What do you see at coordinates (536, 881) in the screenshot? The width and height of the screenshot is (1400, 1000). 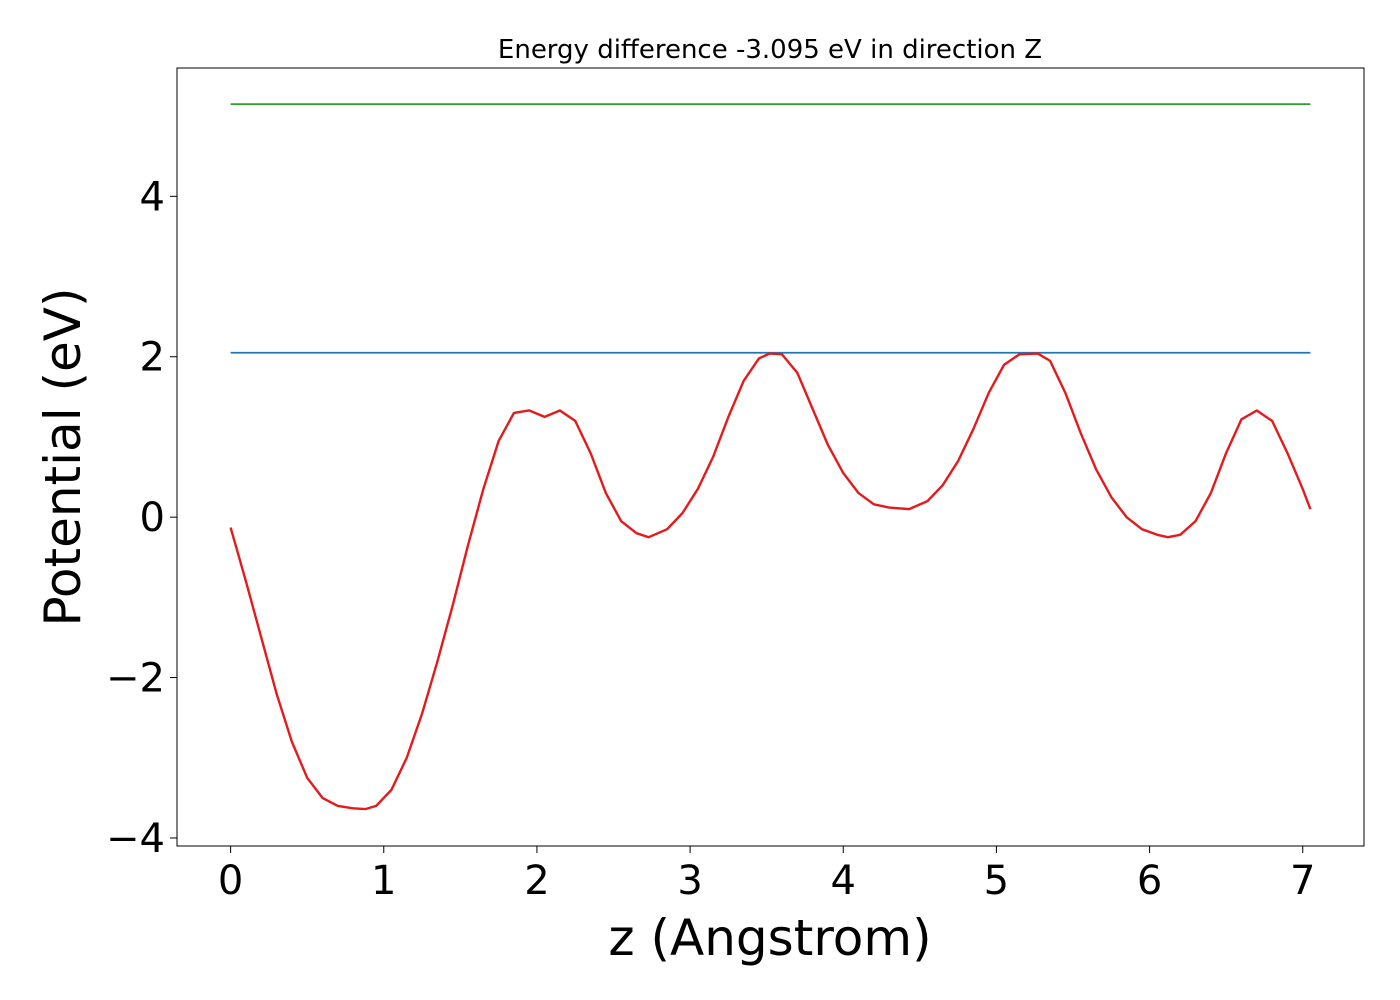 I see `x-tick-label: 2` at bounding box center [536, 881].